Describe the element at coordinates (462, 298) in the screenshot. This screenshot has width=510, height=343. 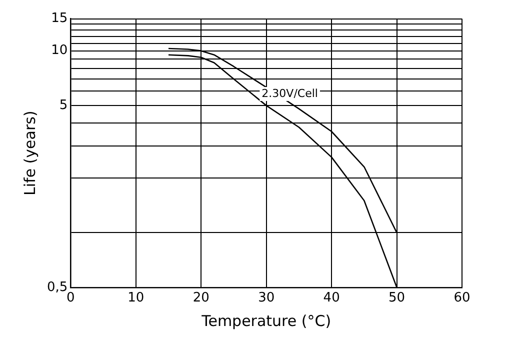
I see `x-tick-label: 60` at that location.